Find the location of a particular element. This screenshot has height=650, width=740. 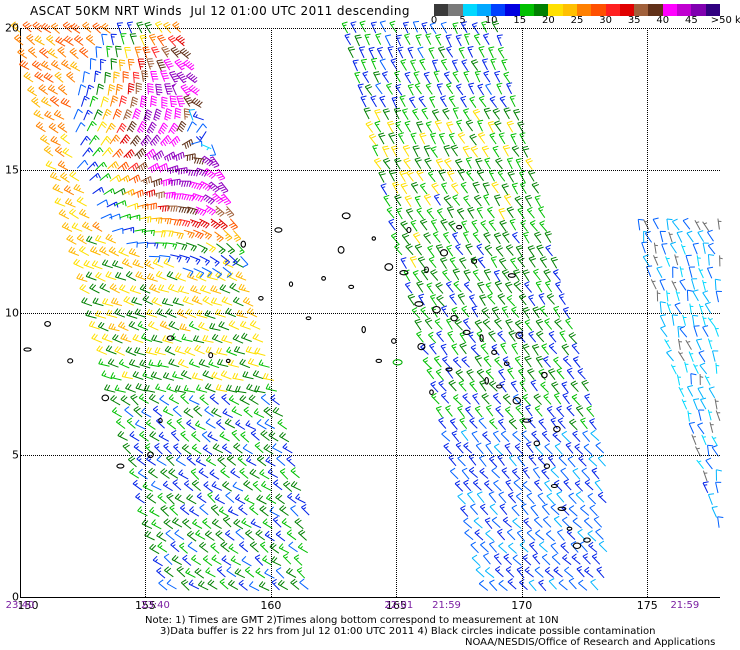

colorbar-tick-10: >50 knots is located at coordinates (725, 20).